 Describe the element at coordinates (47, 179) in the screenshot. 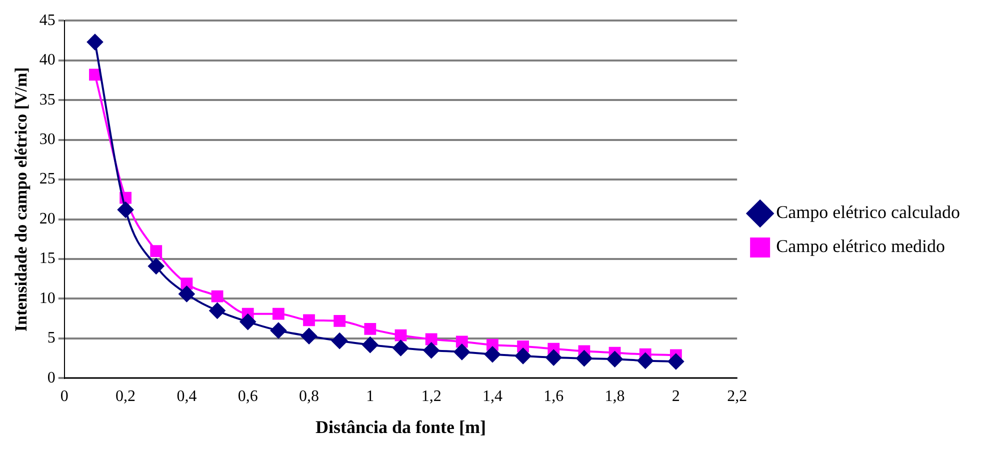

I see `y-tick-label: 25` at that location.